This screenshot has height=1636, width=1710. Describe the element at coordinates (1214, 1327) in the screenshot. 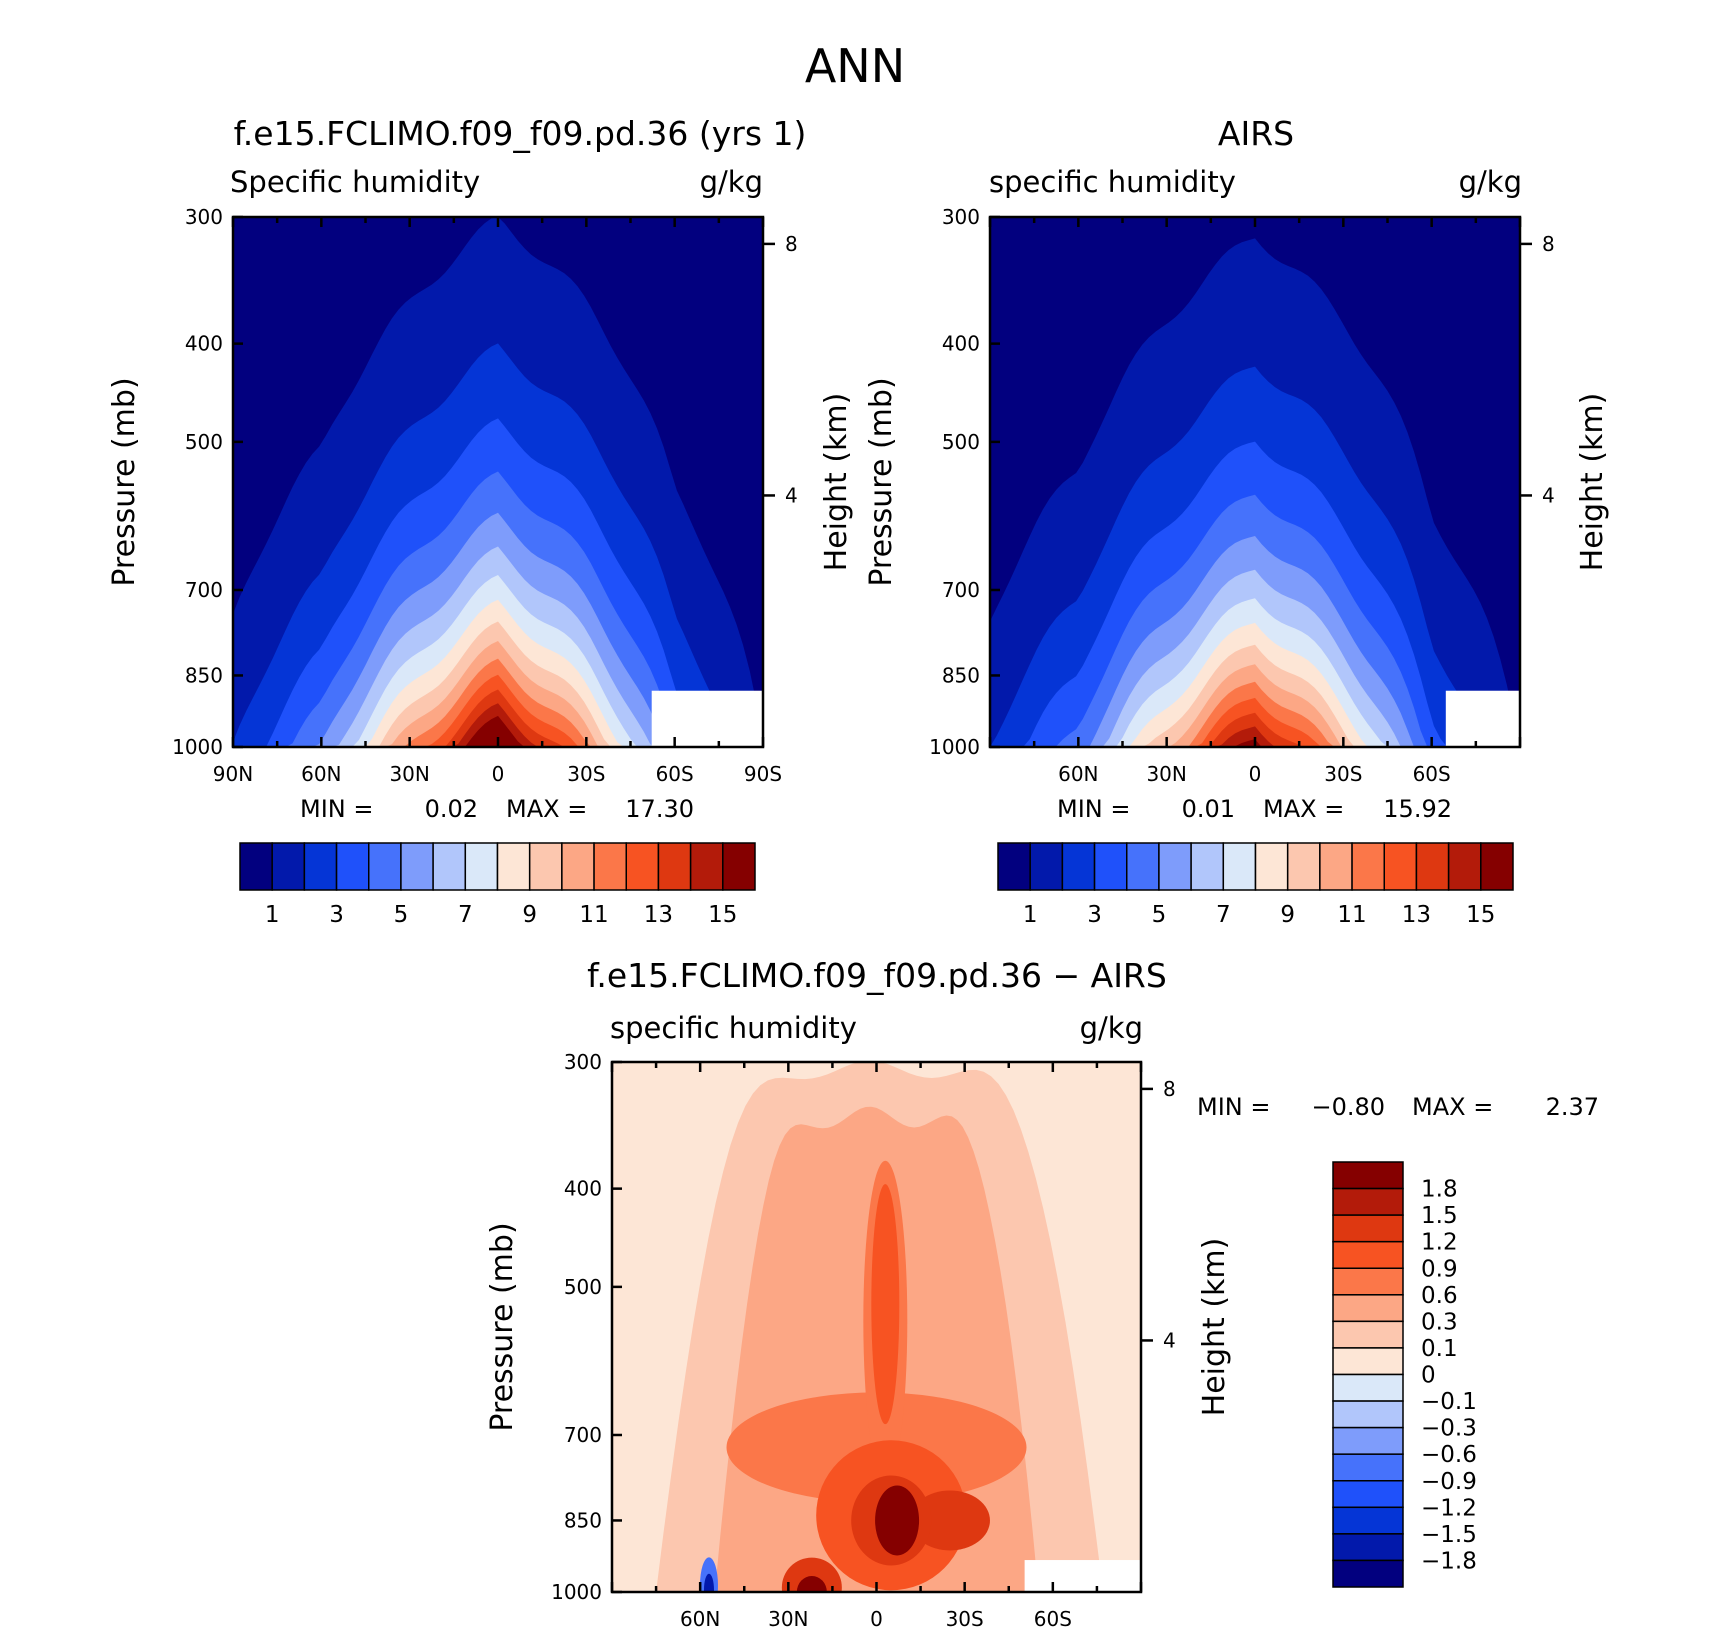

I see `panel-diff-ylabel-right: Height (km)` at that location.